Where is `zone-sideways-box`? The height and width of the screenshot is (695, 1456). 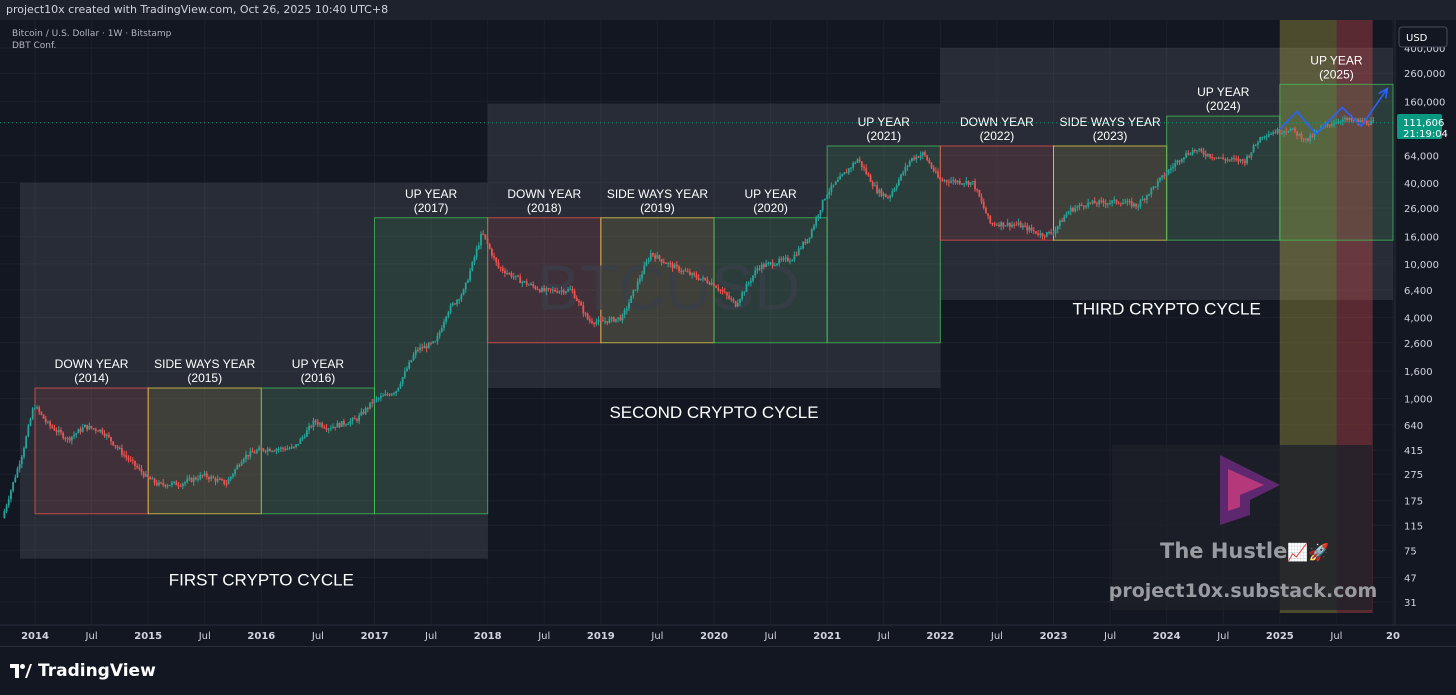
zone-sideways-box is located at coordinates (657, 280).